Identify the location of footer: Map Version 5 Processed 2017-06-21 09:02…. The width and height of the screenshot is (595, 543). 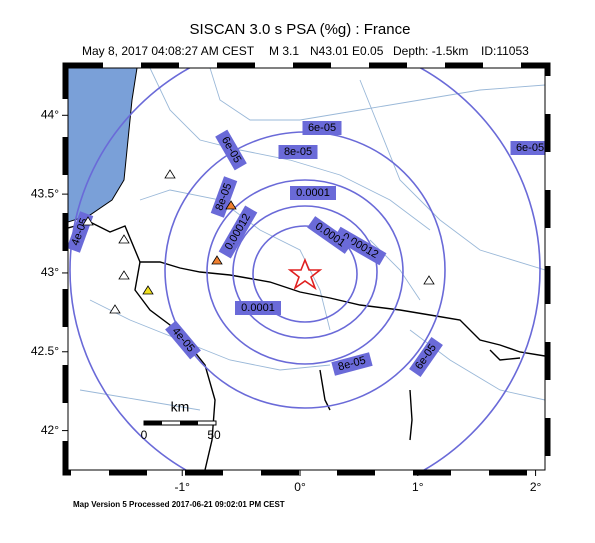
(179, 504).